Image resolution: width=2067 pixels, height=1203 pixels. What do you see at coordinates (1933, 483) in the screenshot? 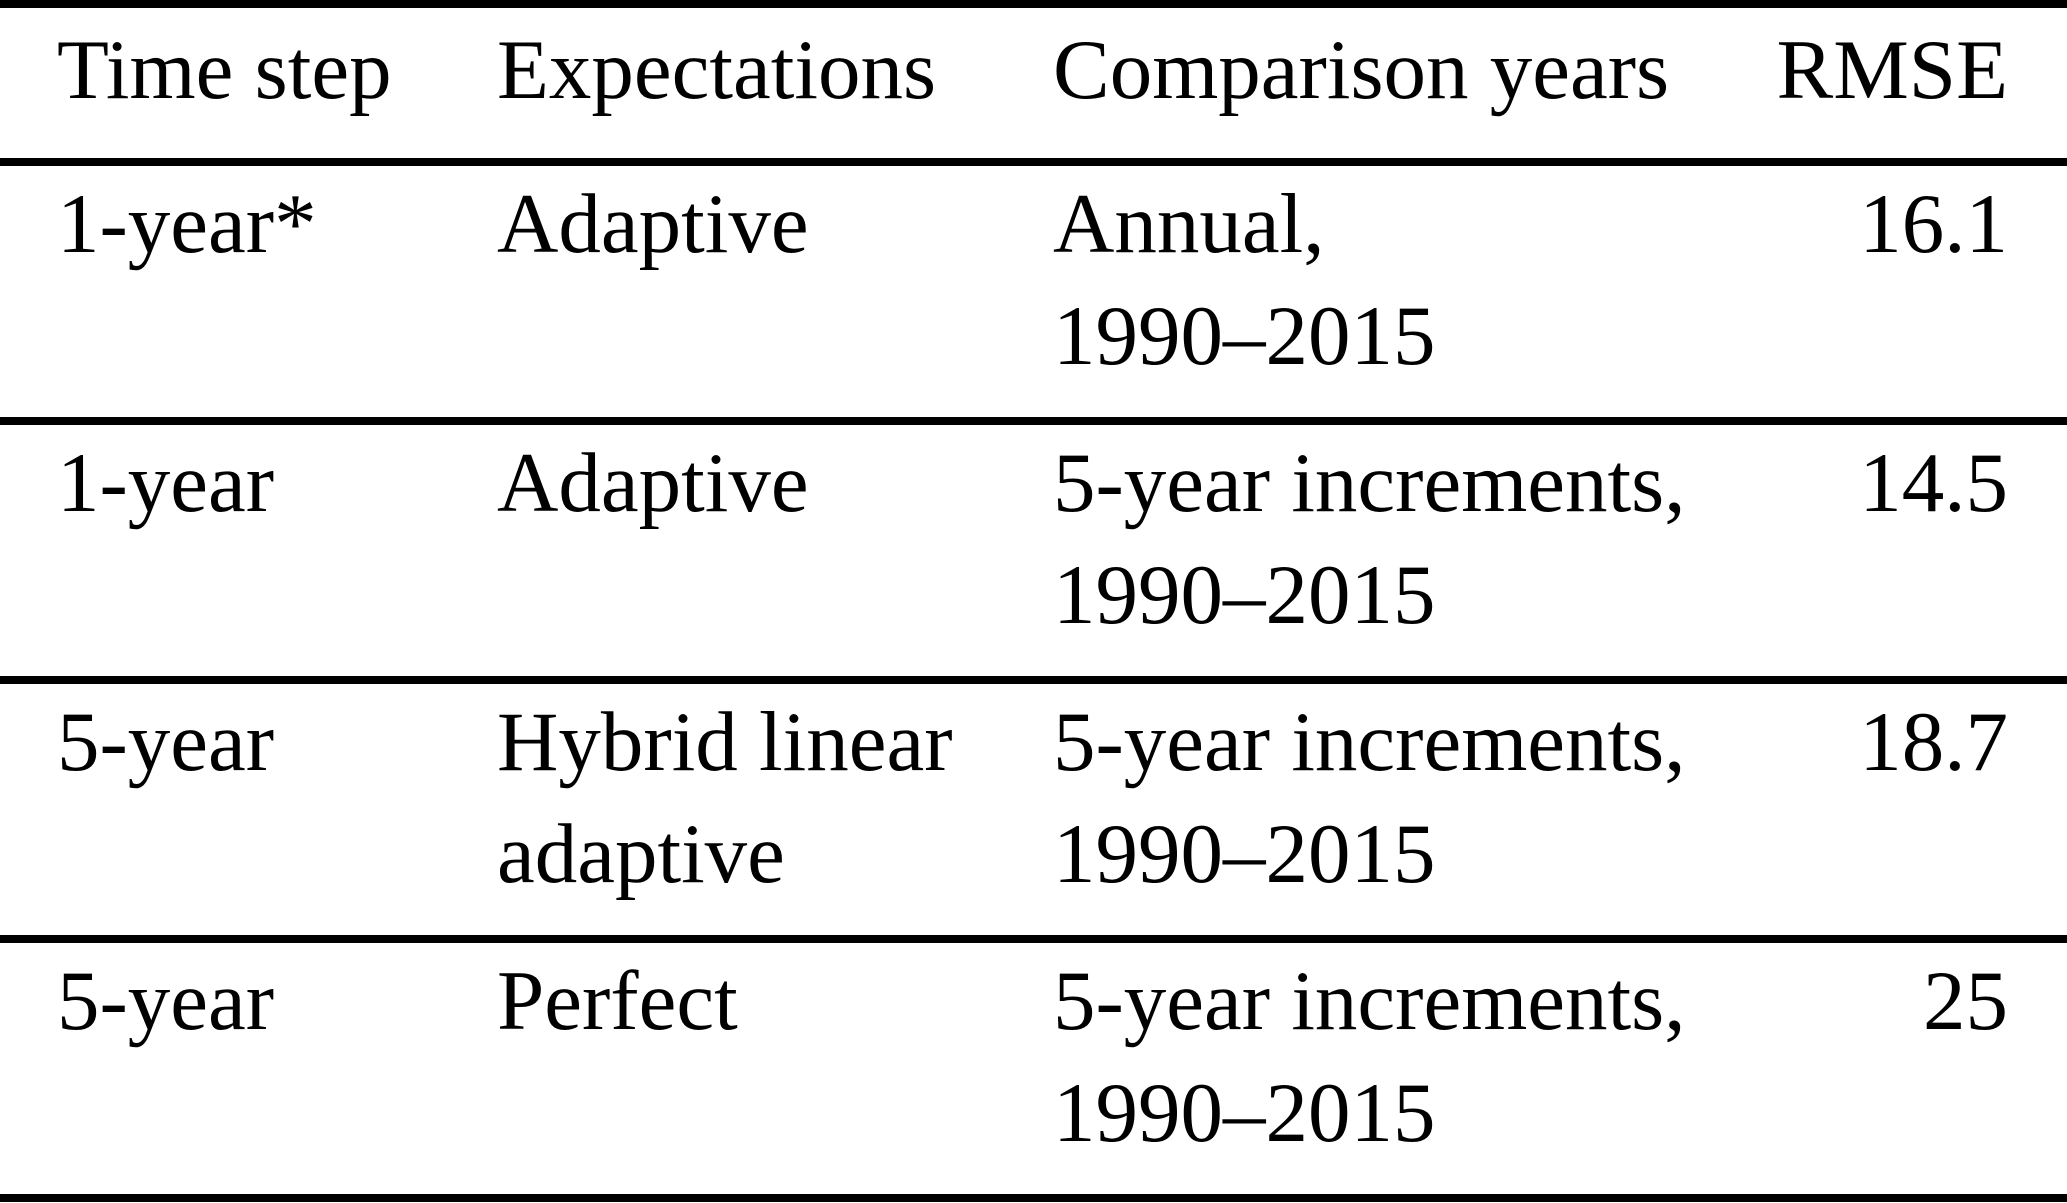
I see `cell-rmse: 14.5` at bounding box center [1933, 483].